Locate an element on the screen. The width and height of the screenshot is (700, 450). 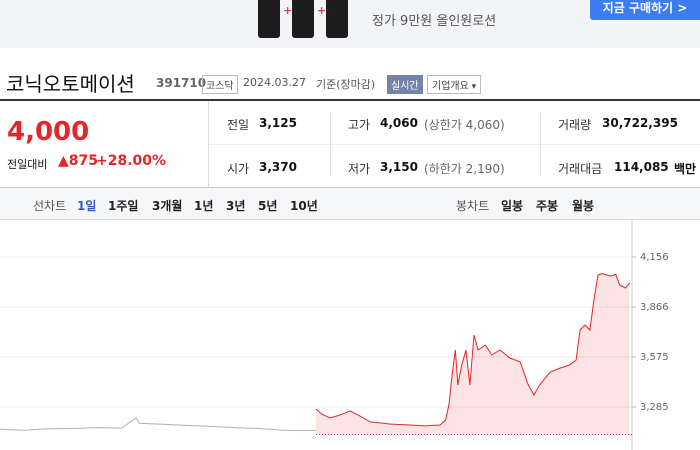
tab-label: 선차트 is located at coordinates (50, 206).